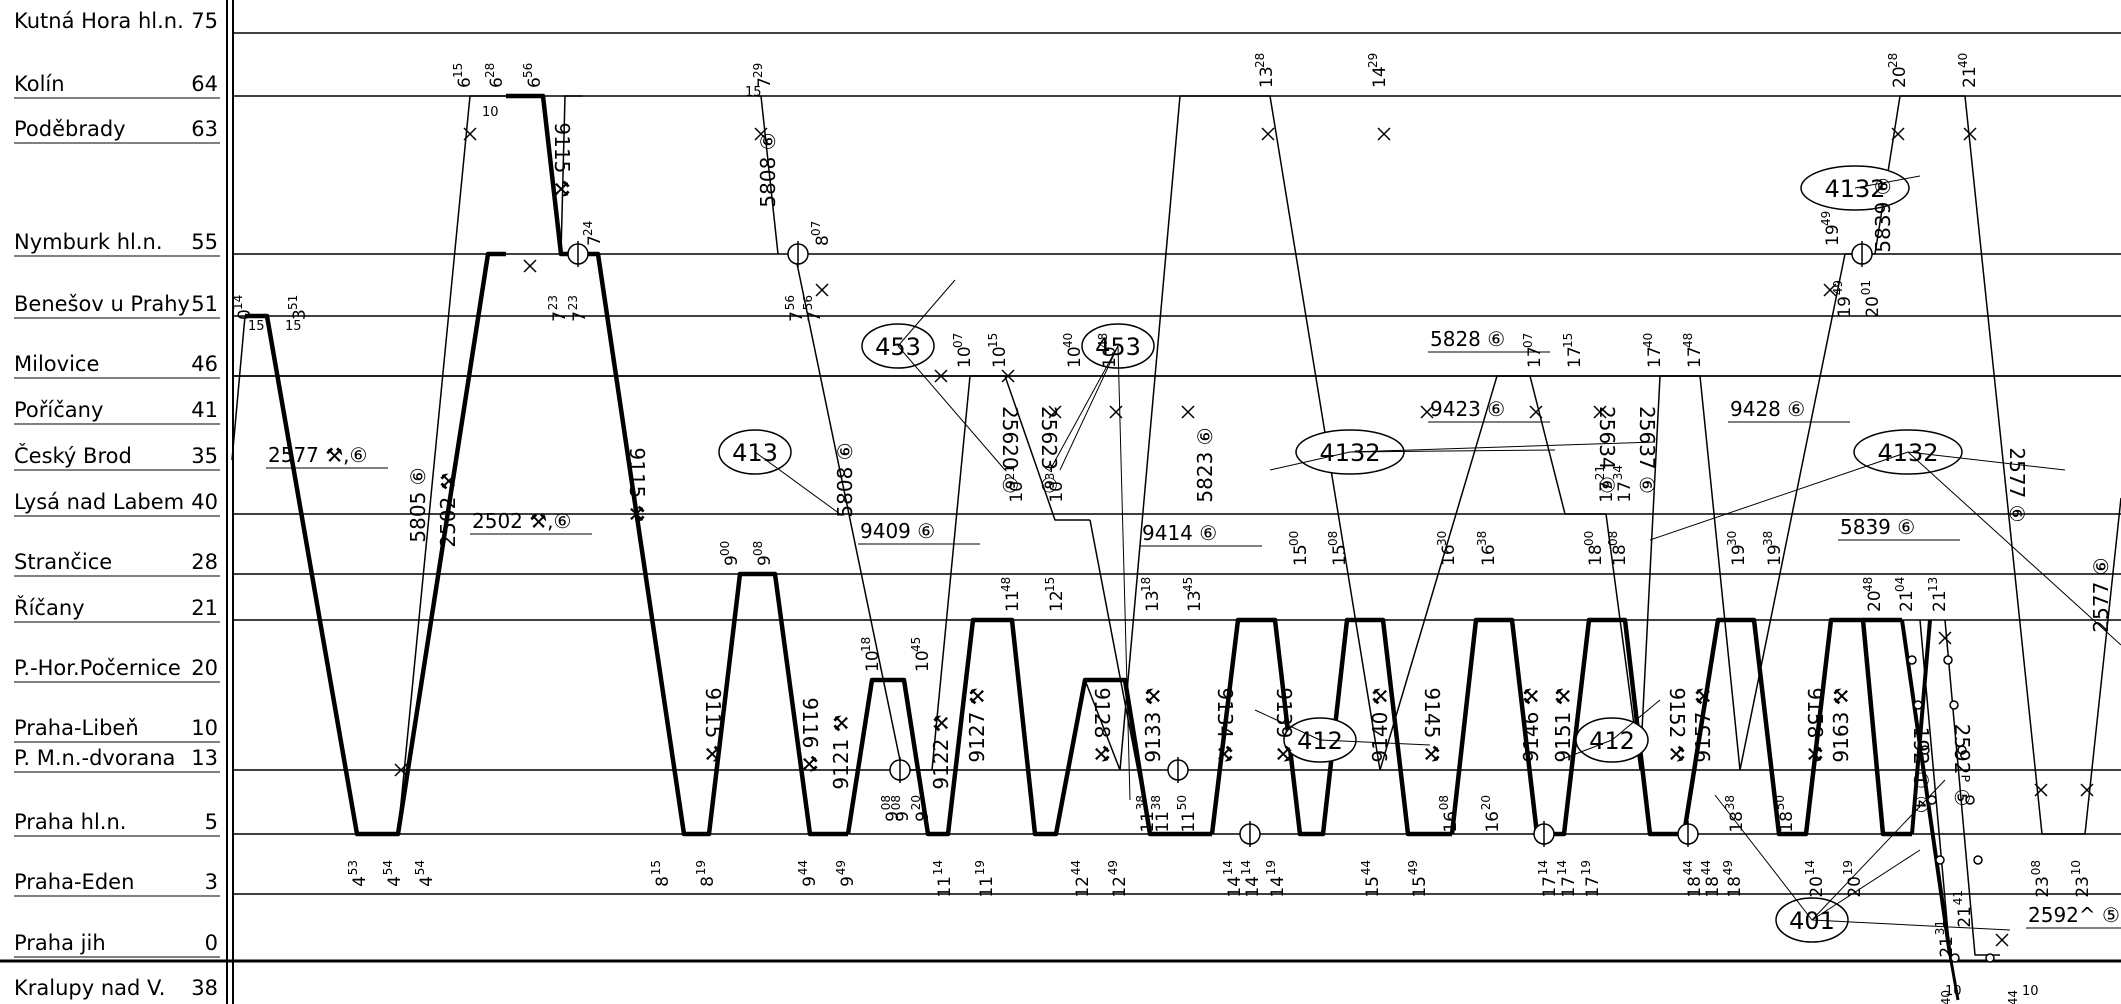 The width and height of the screenshot is (2121, 1004). Describe the element at coordinates (102, 304) in the screenshot. I see `station-name: Benešov u Prahy` at that location.